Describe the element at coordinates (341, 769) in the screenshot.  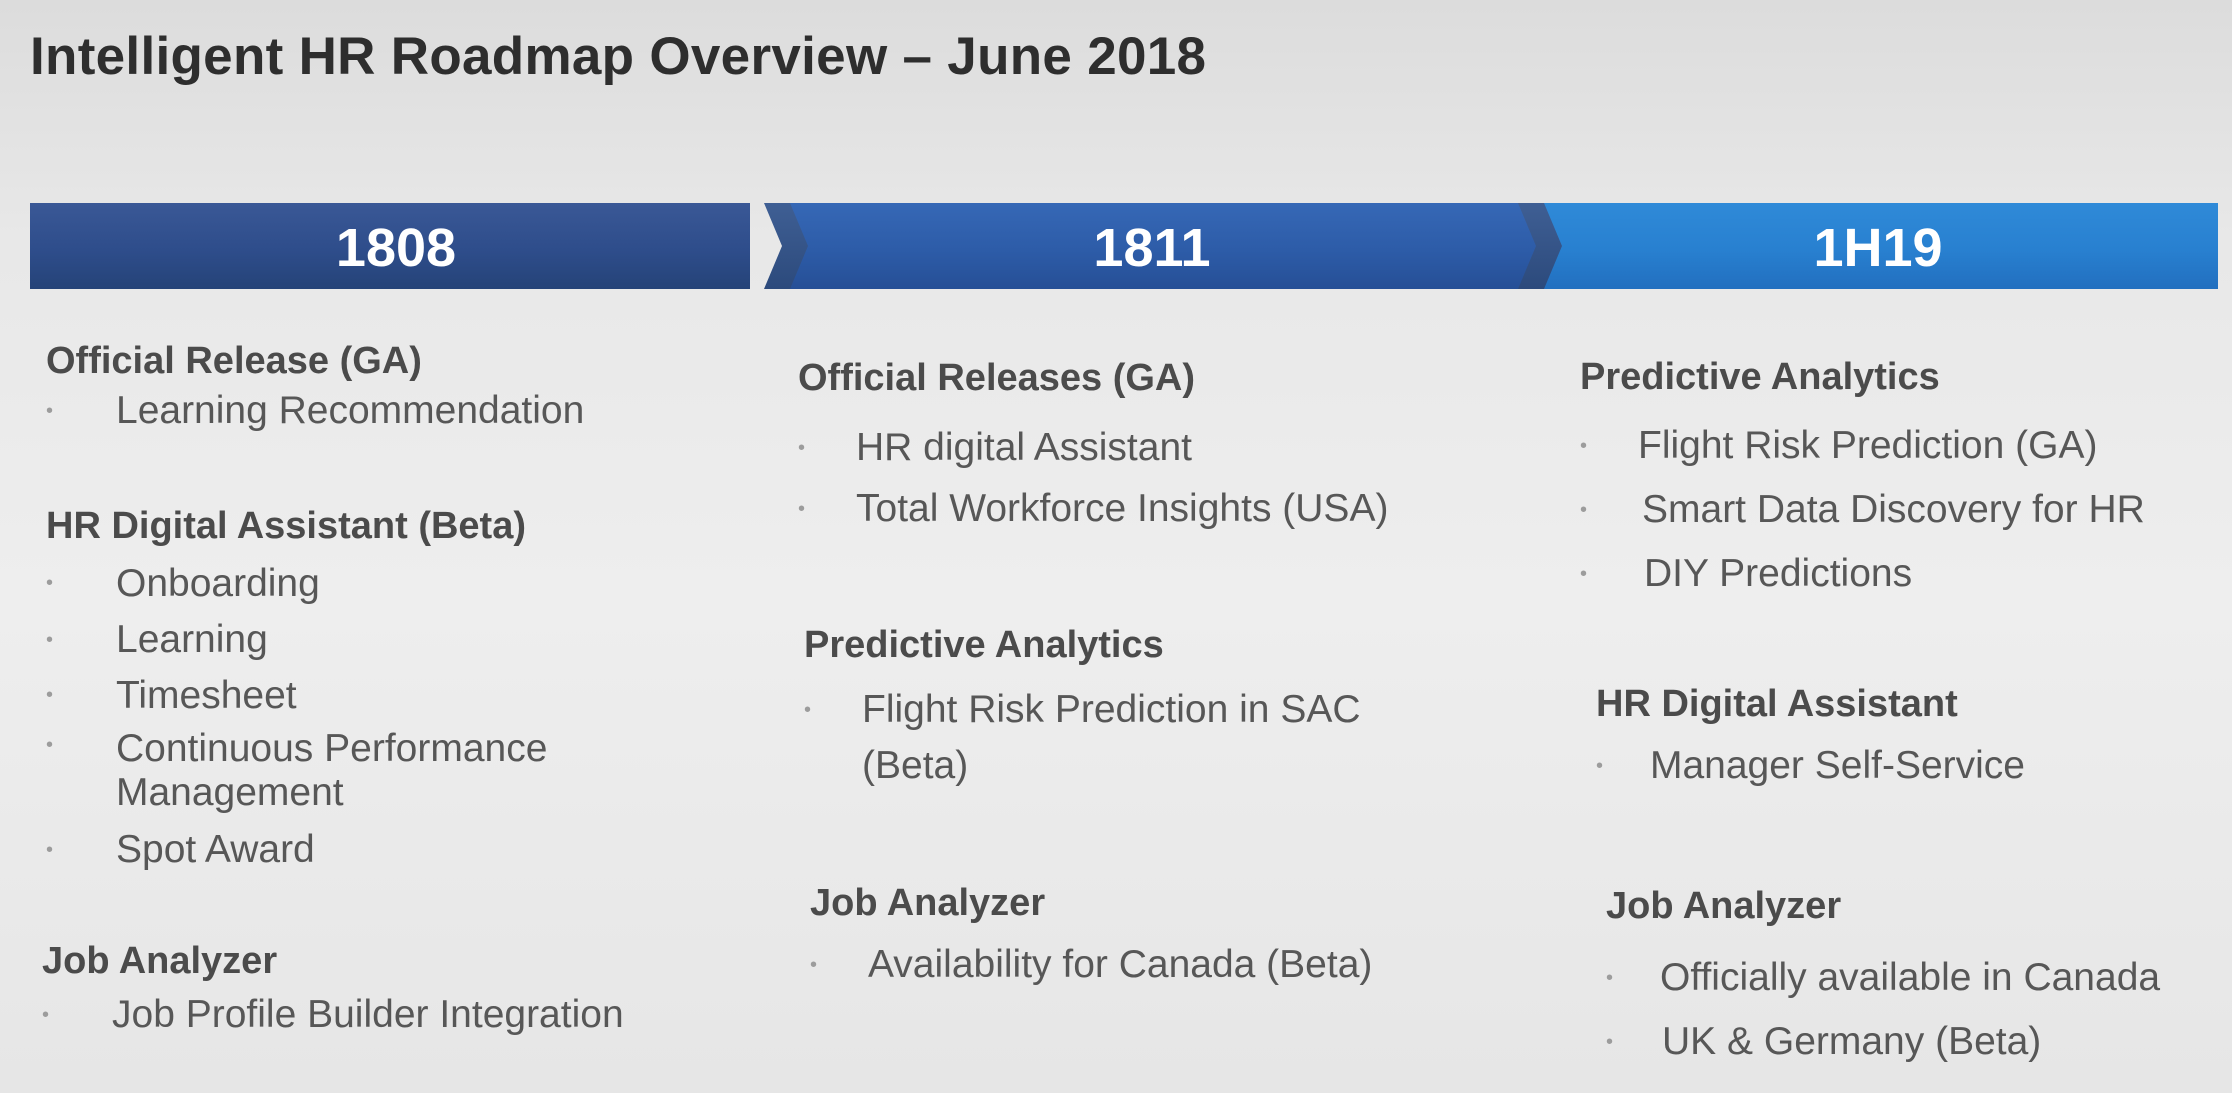
I see `list-item: Continuous Performance Management` at that location.